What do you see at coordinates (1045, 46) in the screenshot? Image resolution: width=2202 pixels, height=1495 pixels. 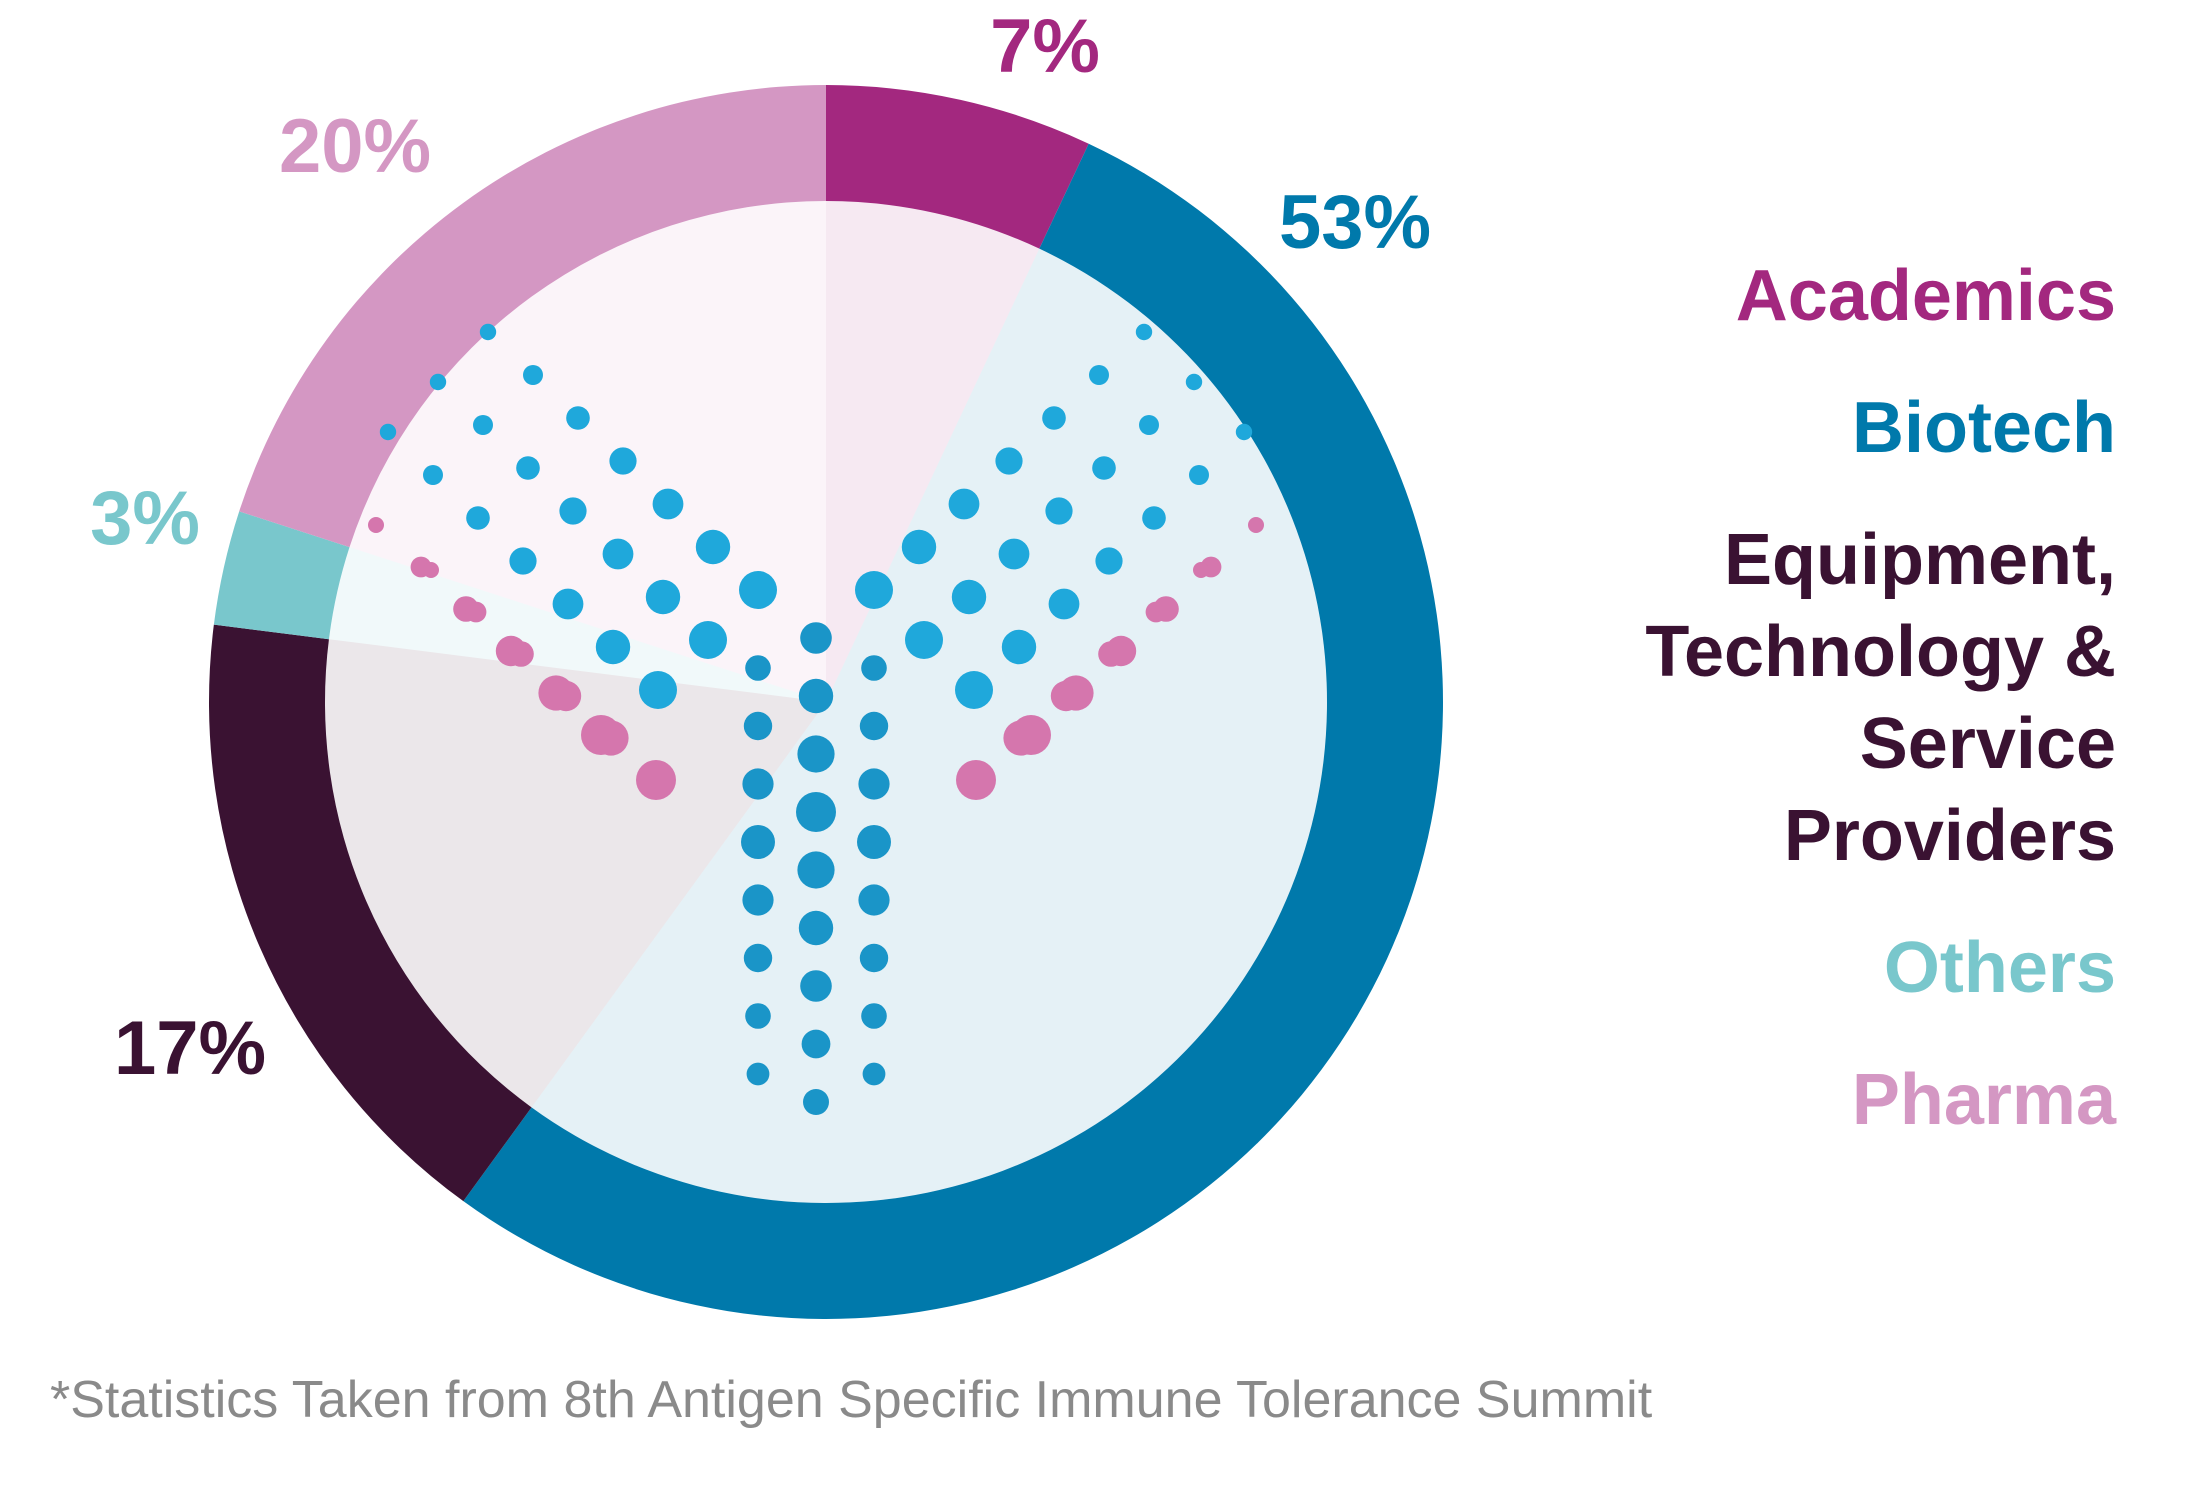 I see `value-label: 7%` at bounding box center [1045, 46].